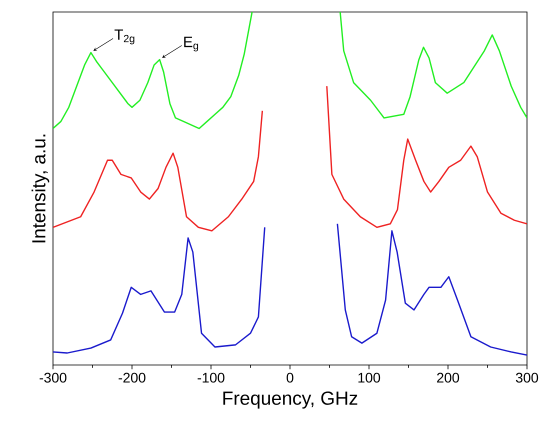 The height and width of the screenshot is (432, 542). I want to click on x-tick-label: -200, so click(132, 377).